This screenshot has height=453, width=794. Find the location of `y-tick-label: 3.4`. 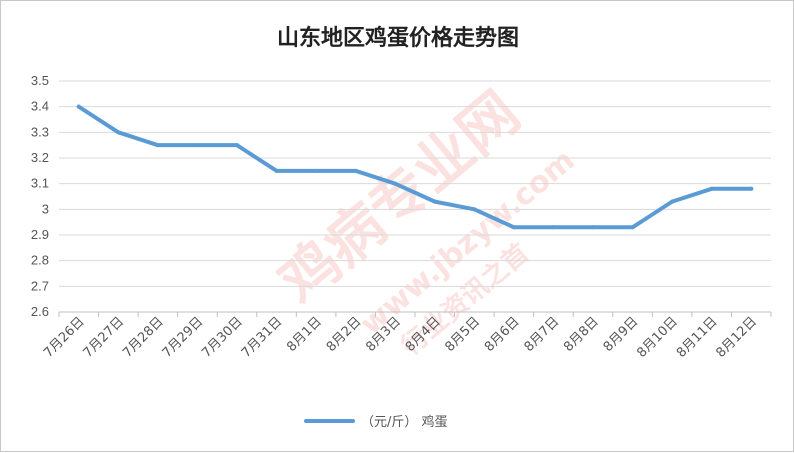

y-tick-label: 3.4 is located at coordinates (40, 106).